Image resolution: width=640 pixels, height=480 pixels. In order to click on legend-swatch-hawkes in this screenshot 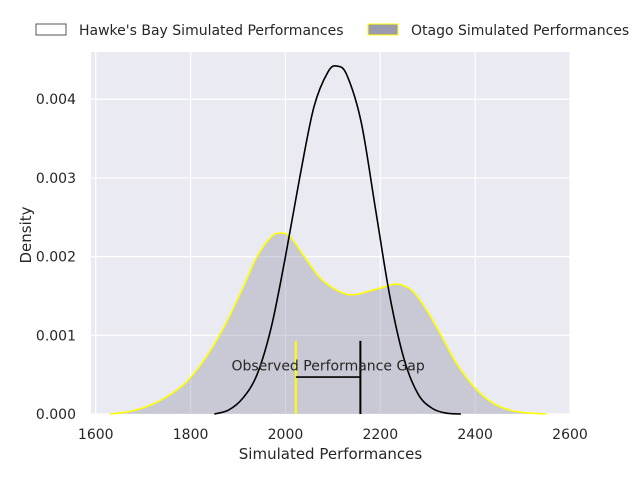, I will do `click(51, 29)`.